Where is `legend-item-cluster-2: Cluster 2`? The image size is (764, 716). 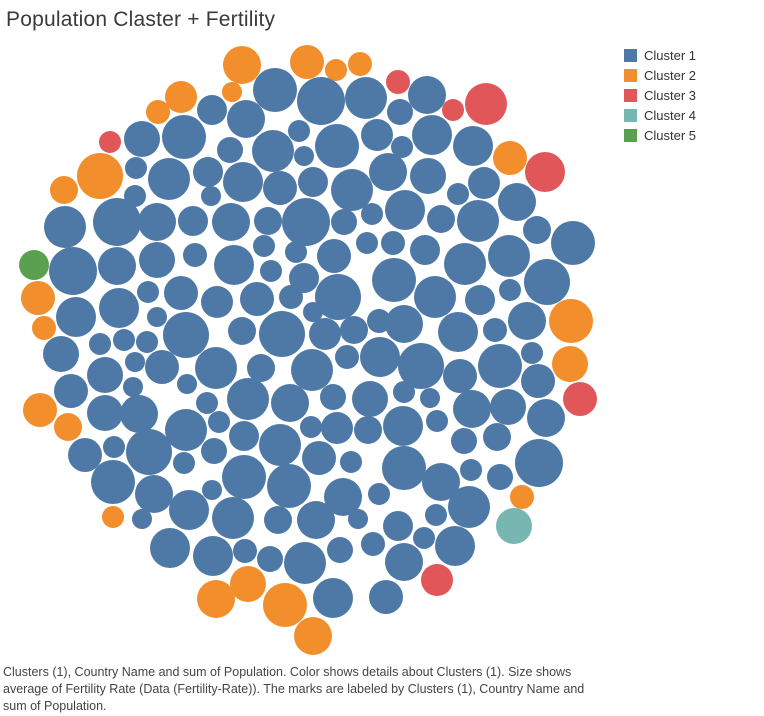 legend-item-cluster-2: Cluster 2 is located at coordinates (660, 75).